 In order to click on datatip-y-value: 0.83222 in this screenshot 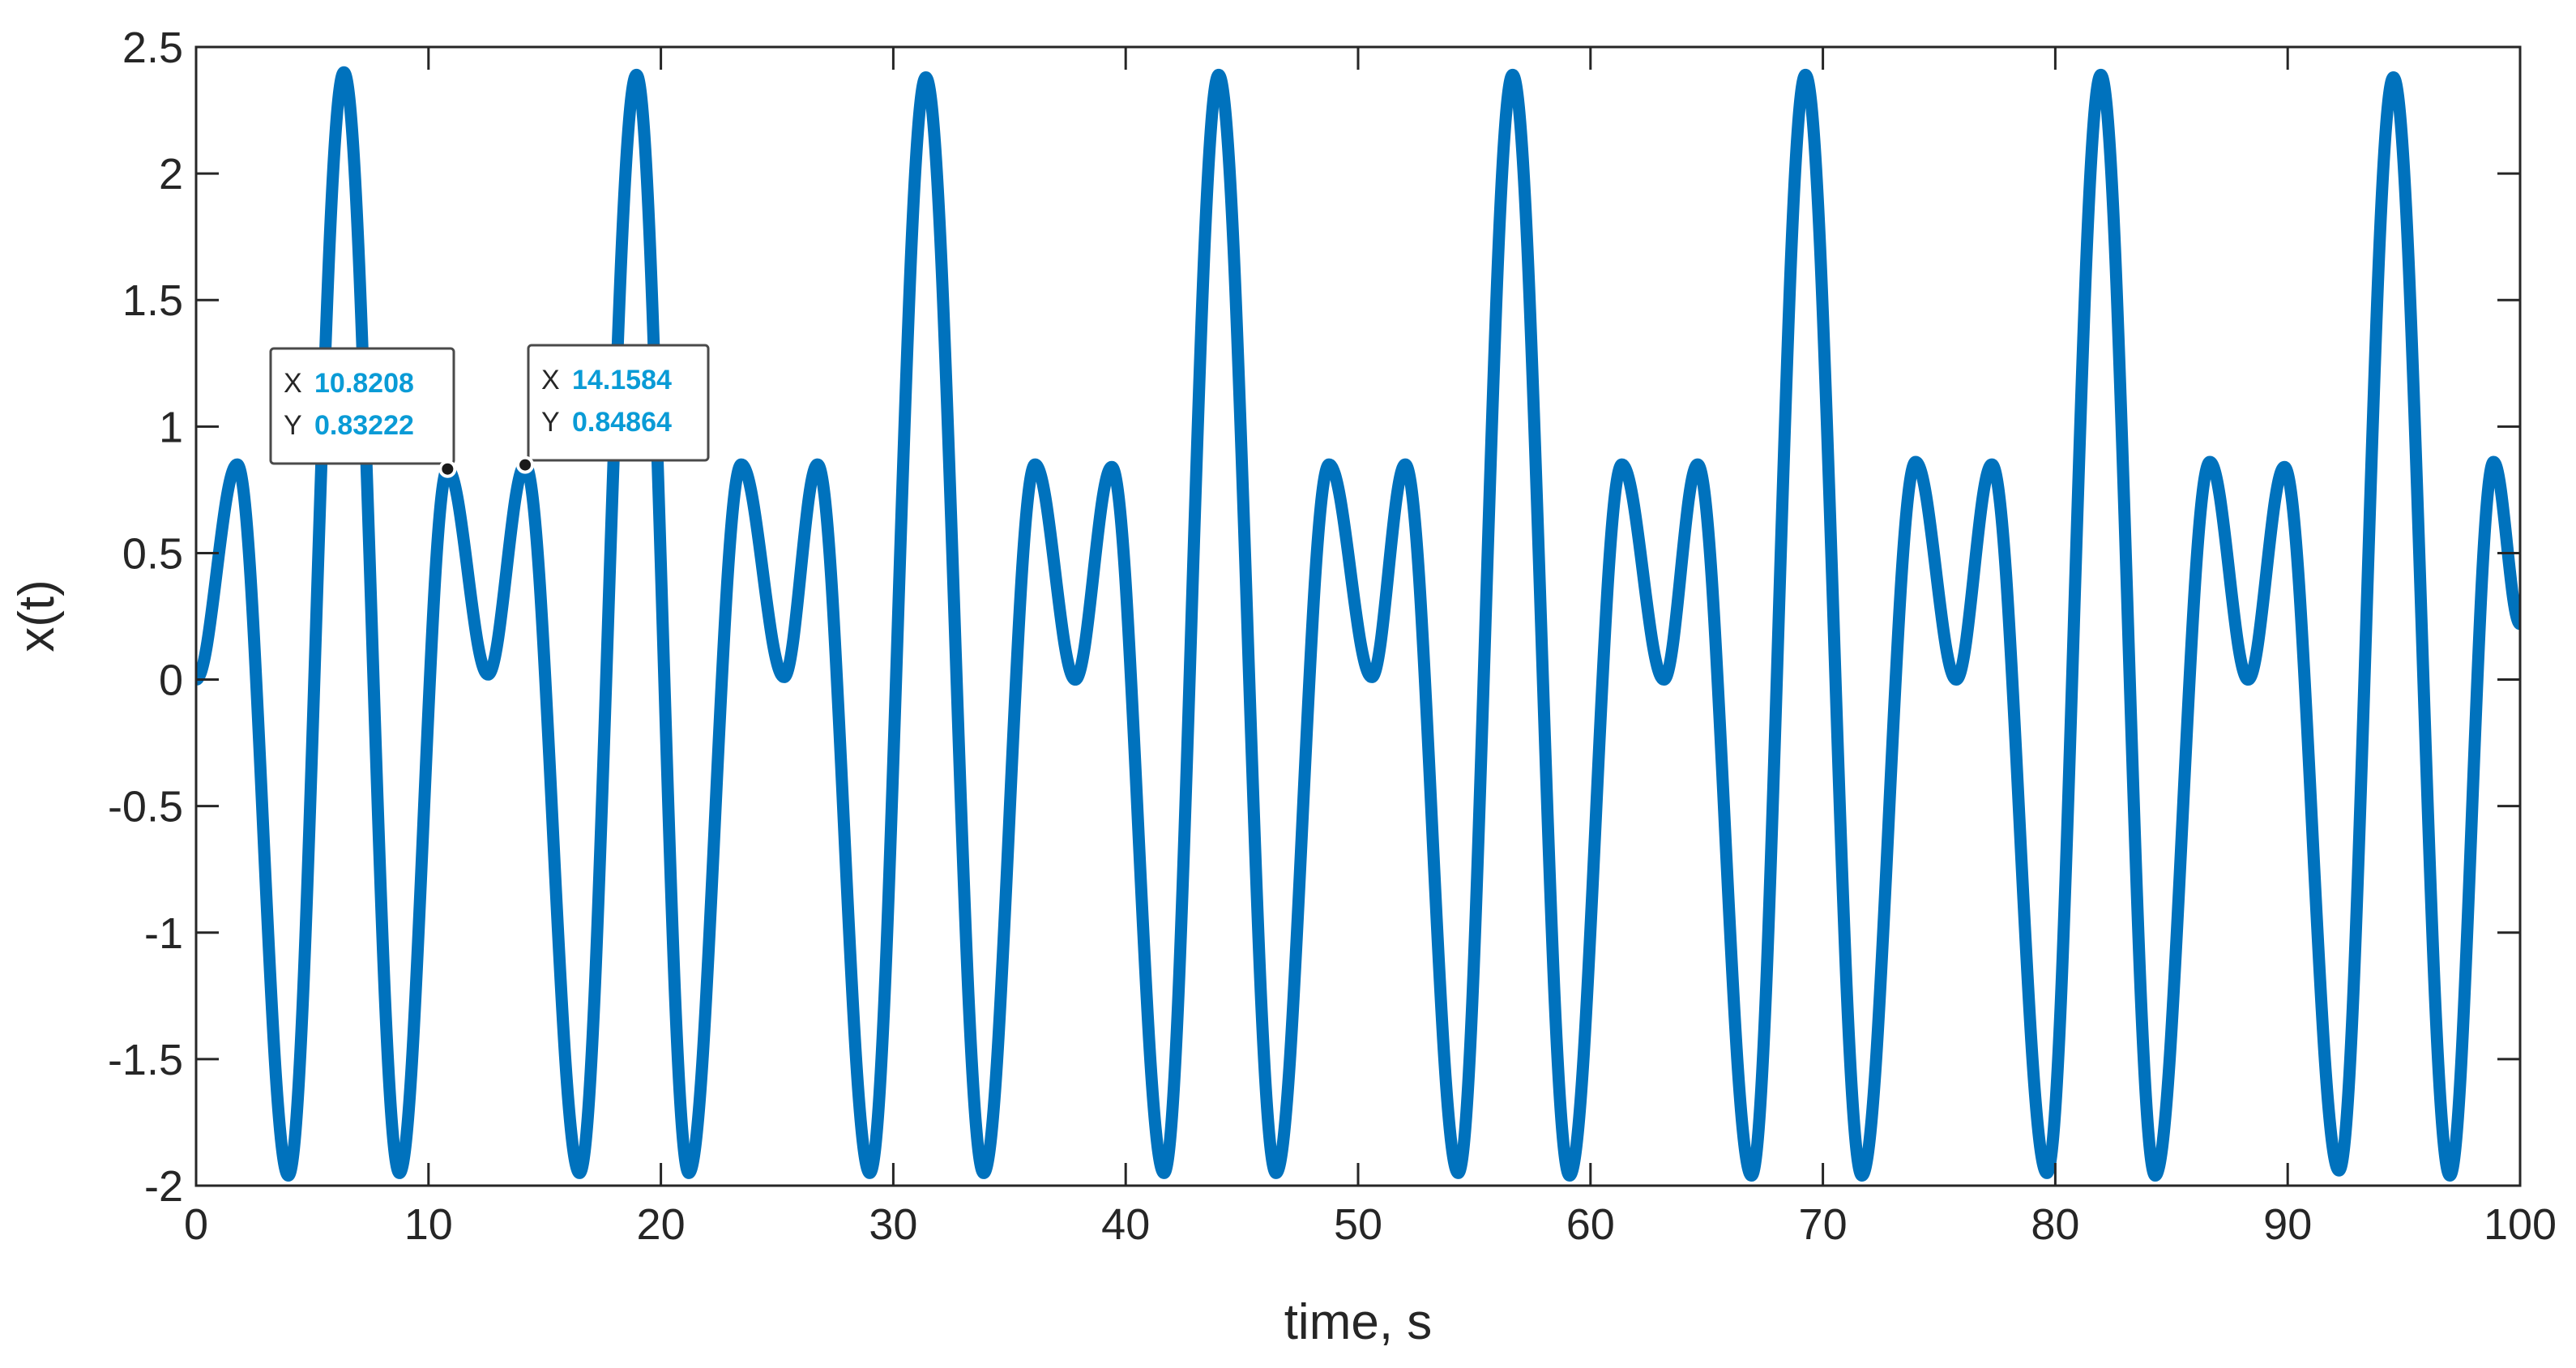, I will do `click(364, 425)`.